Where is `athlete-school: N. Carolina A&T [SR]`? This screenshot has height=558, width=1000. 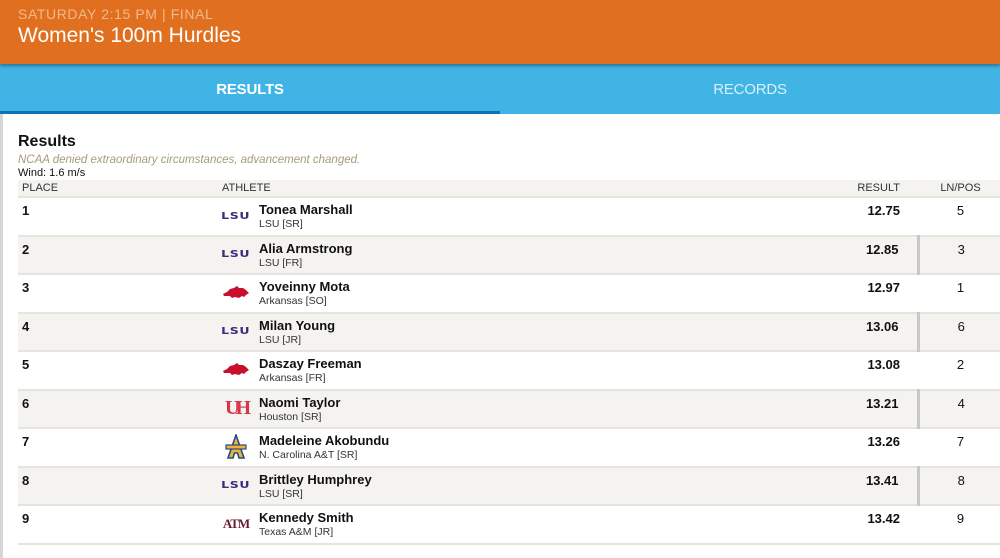 athlete-school: N. Carolina A&T [SR] is located at coordinates (308, 455).